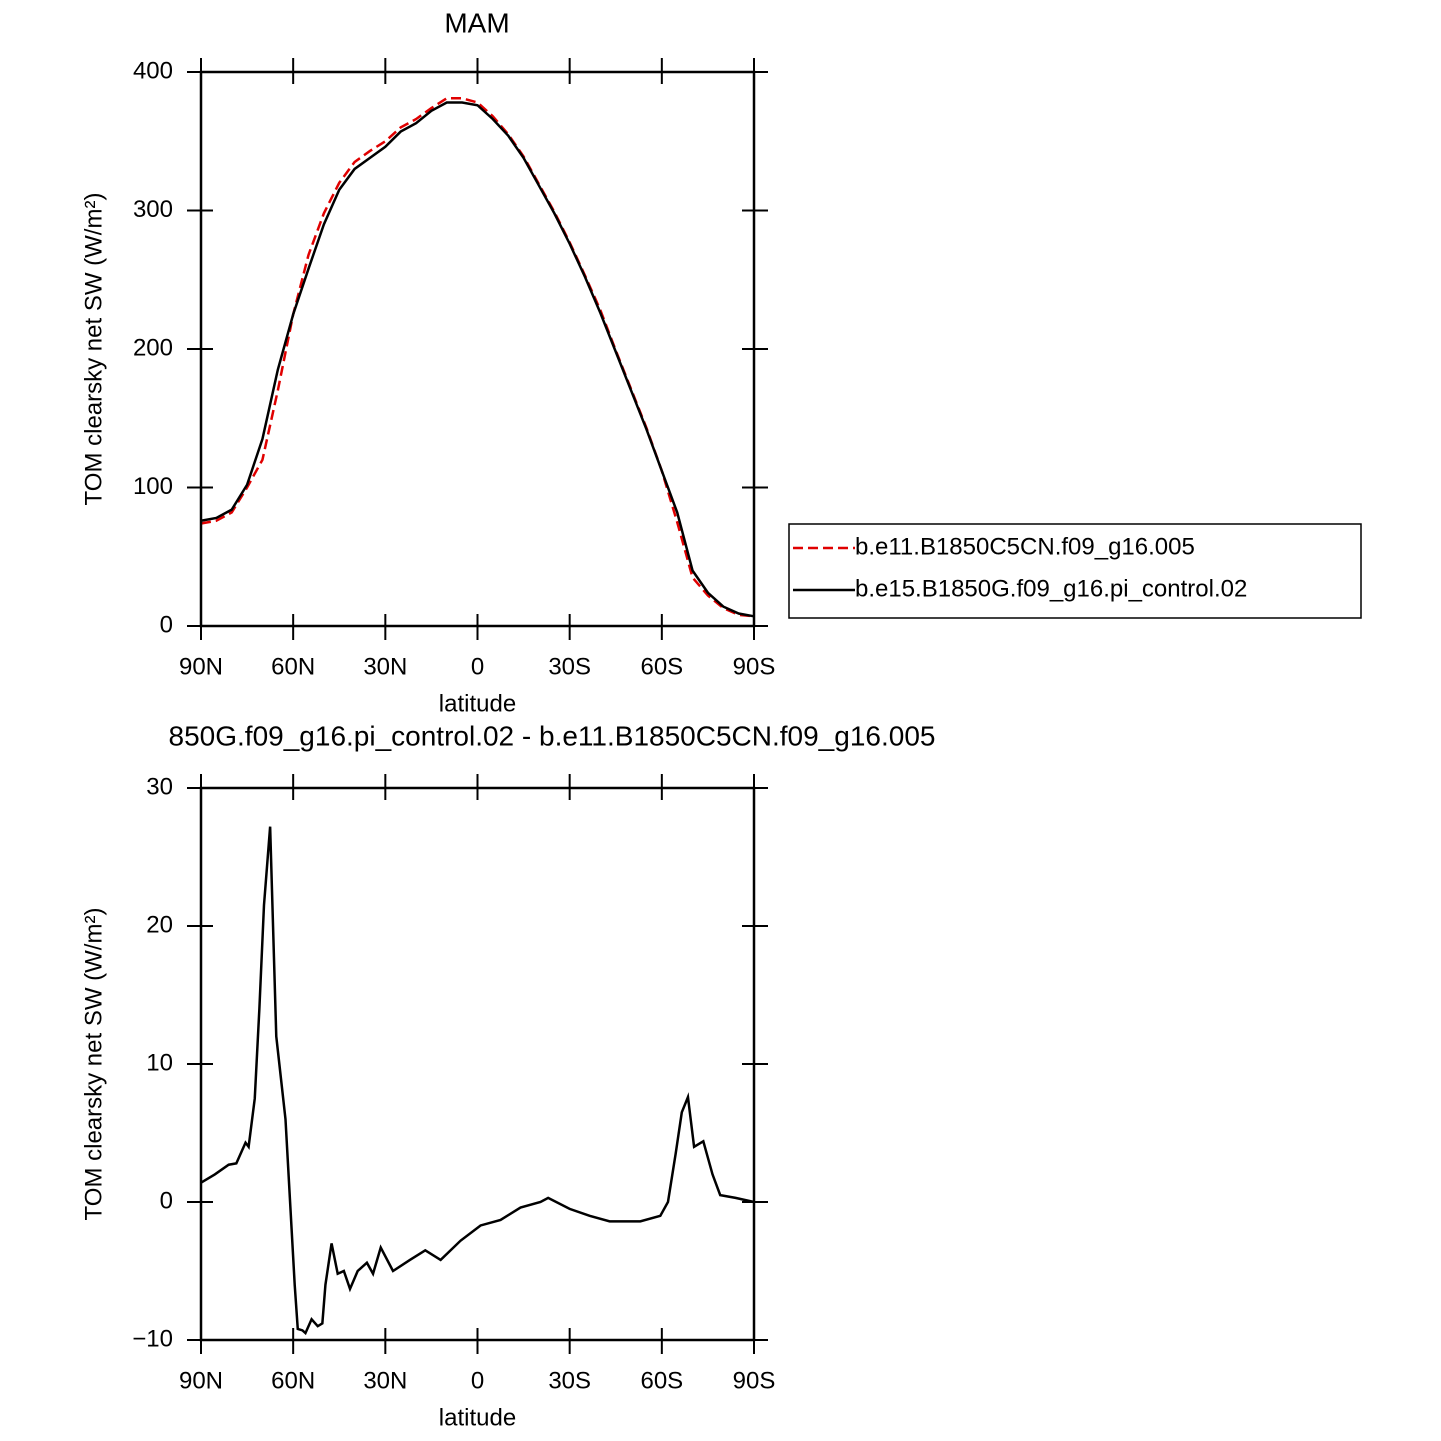 Image resolution: width=1441 pixels, height=1441 pixels. I want to click on y-tick-label: 400, so click(153, 70).